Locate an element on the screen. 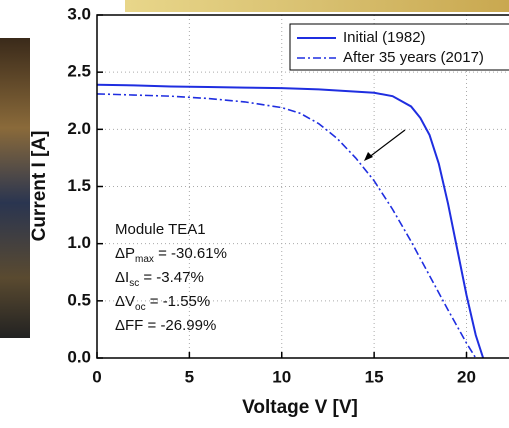  y-tick-label: 0.5 is located at coordinates (79, 299).